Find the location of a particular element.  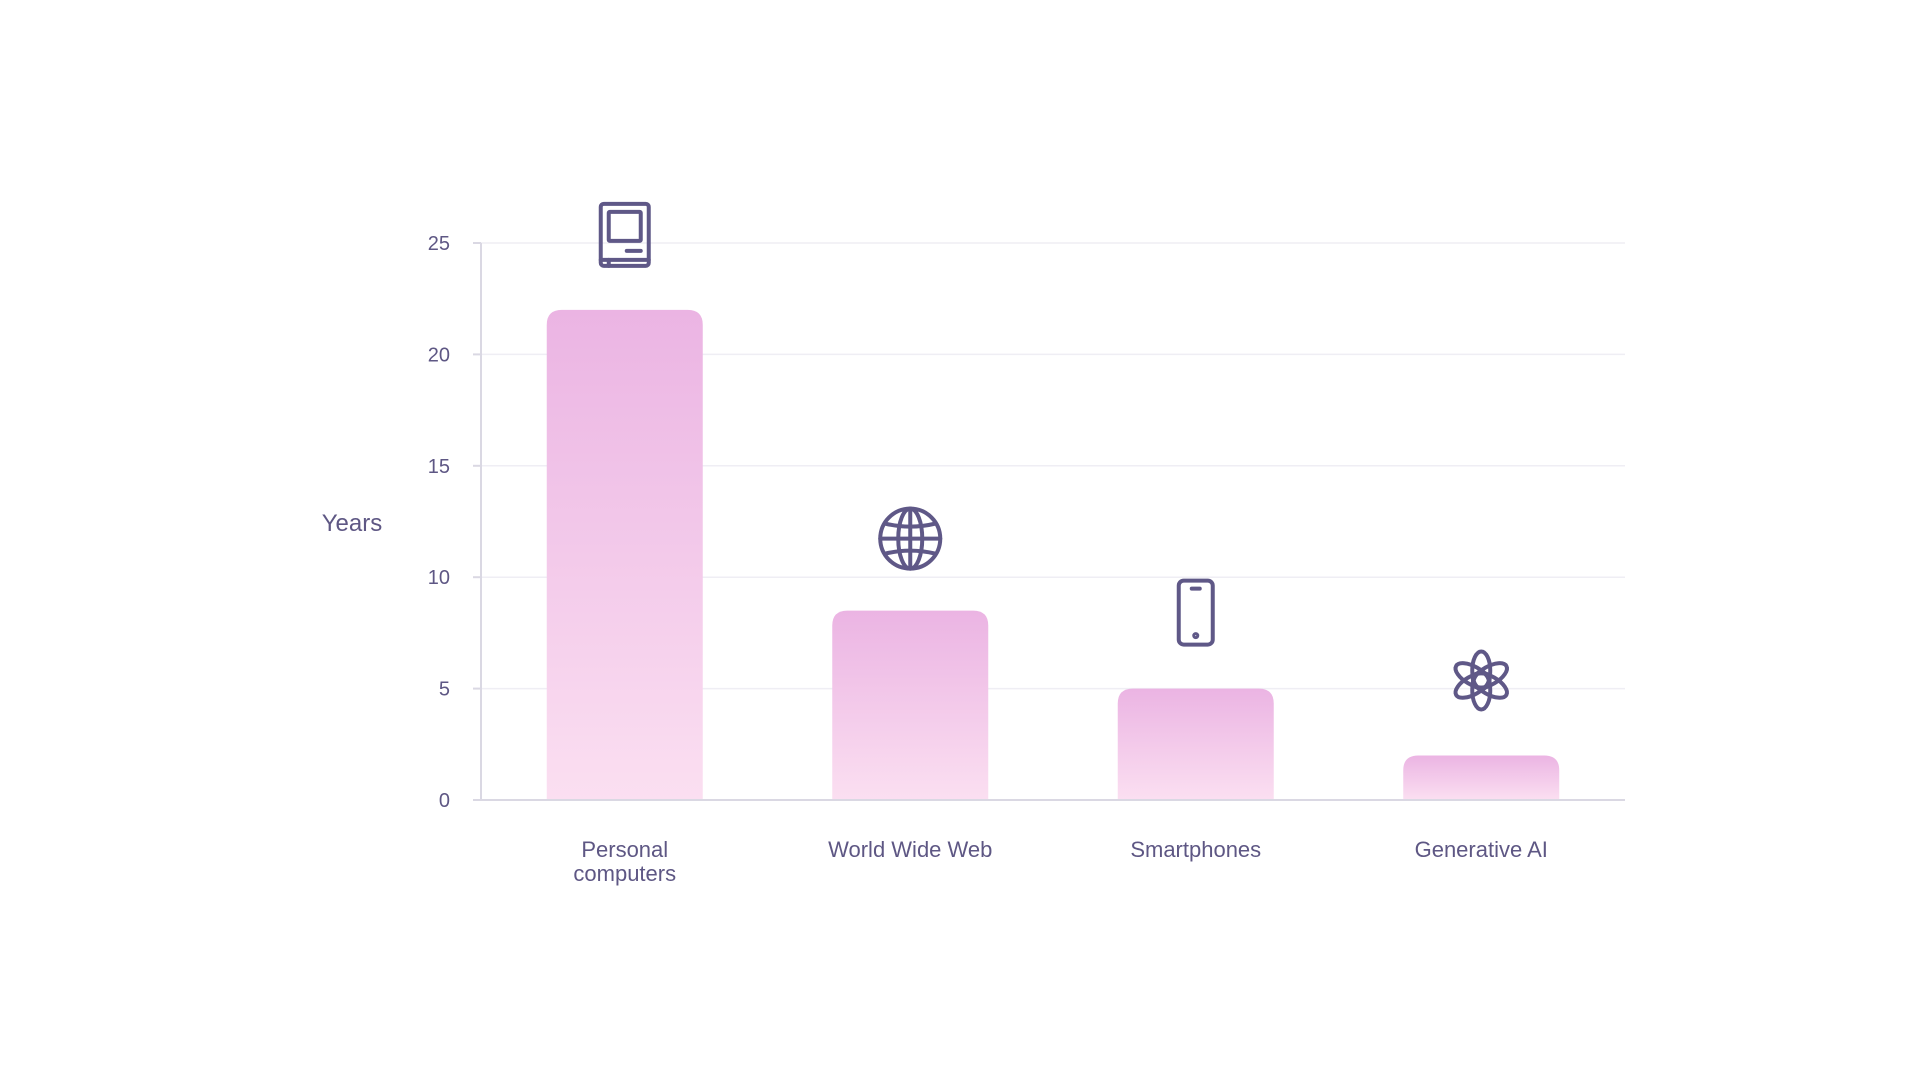

x-tick-label-line: Smartphones is located at coordinates (1195, 849).